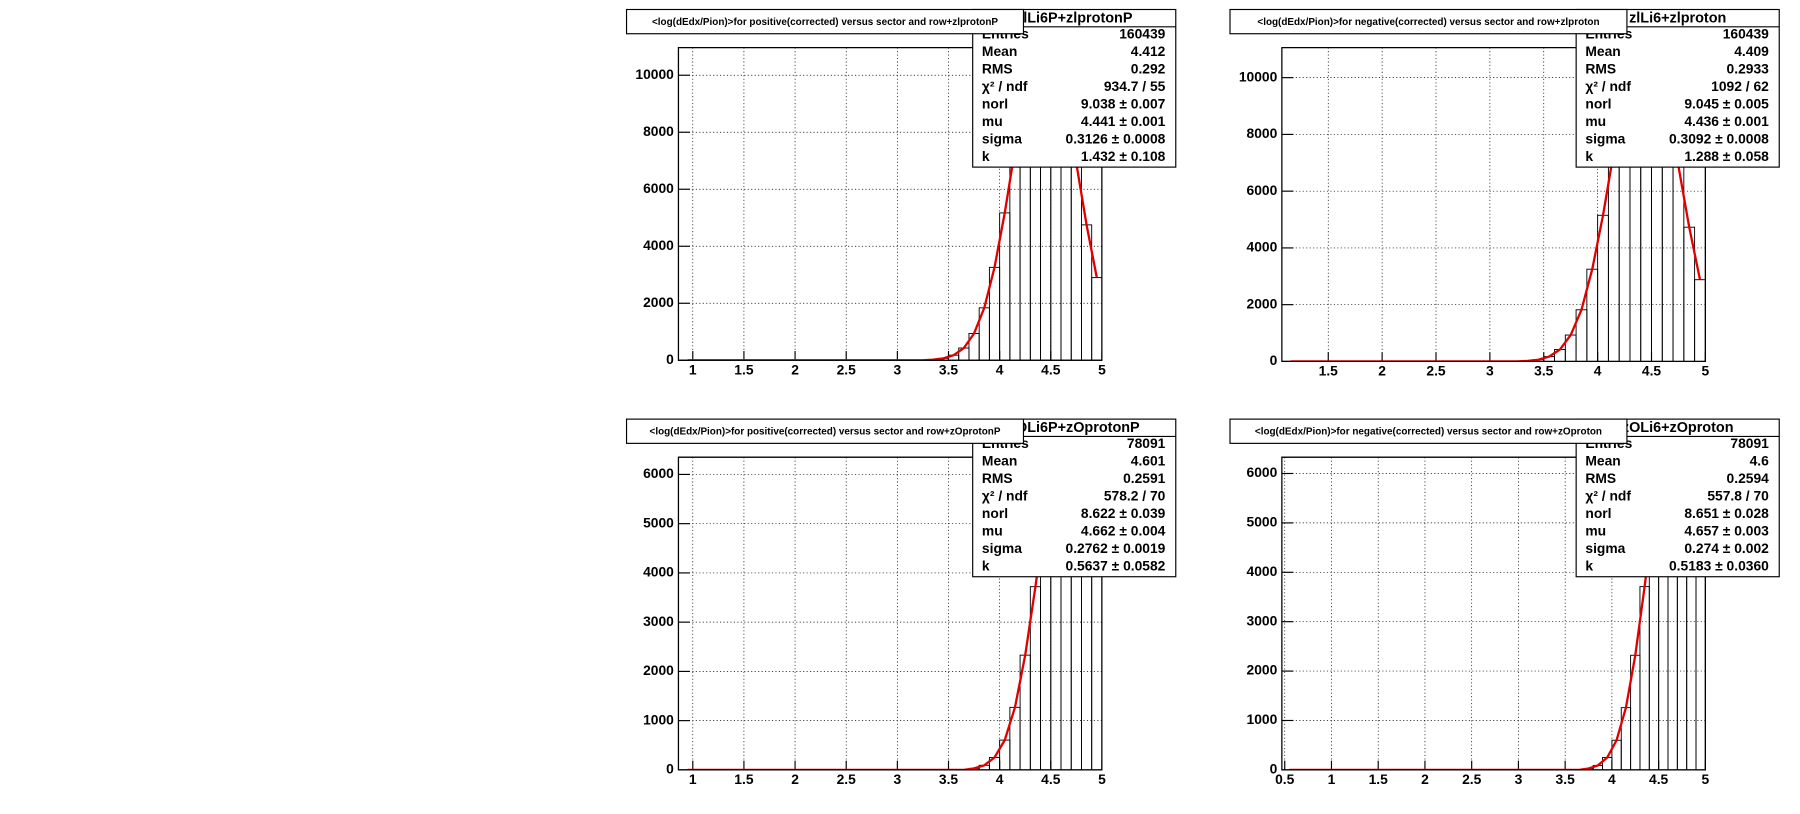  Describe the element at coordinates (1760, 461) in the screenshot. I see `stats-value: 4.6` at that location.